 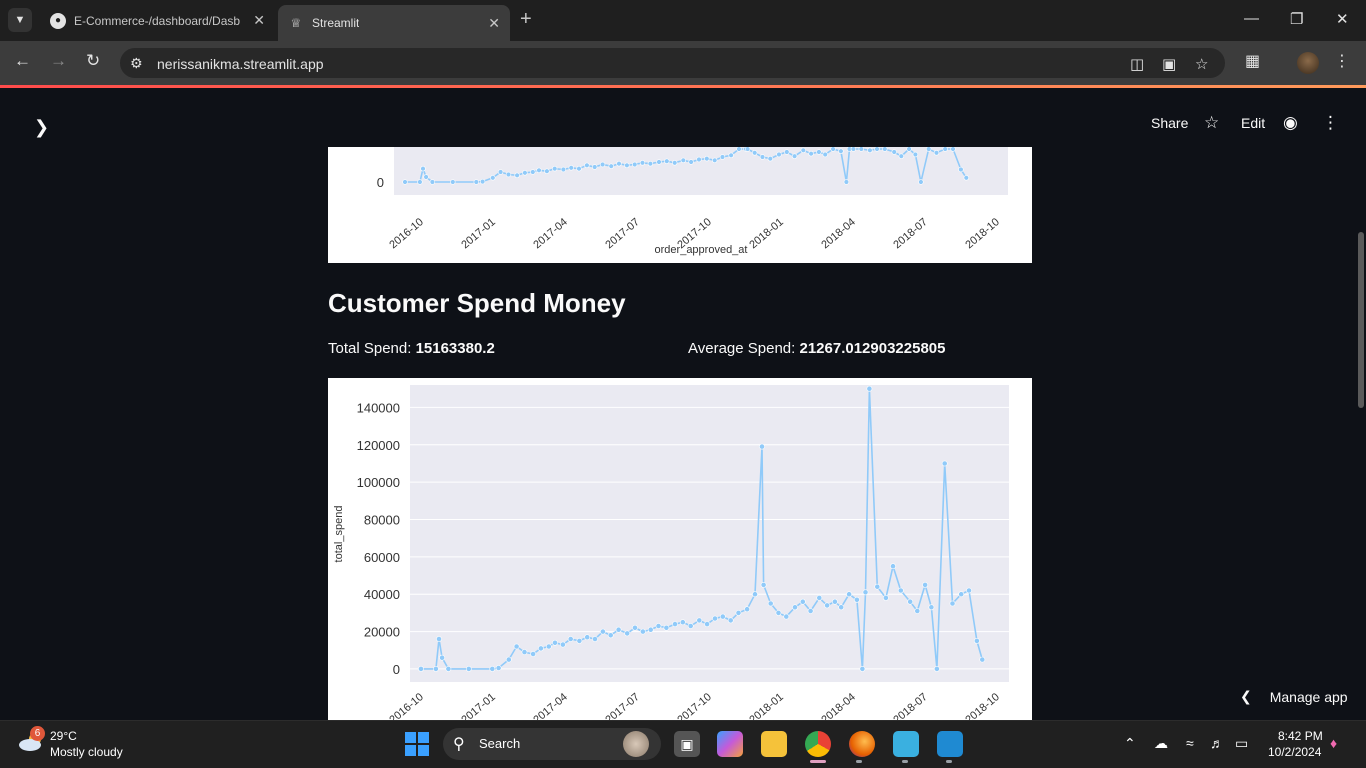 I want to click on profile-avatar, so click(x=1308, y=63).